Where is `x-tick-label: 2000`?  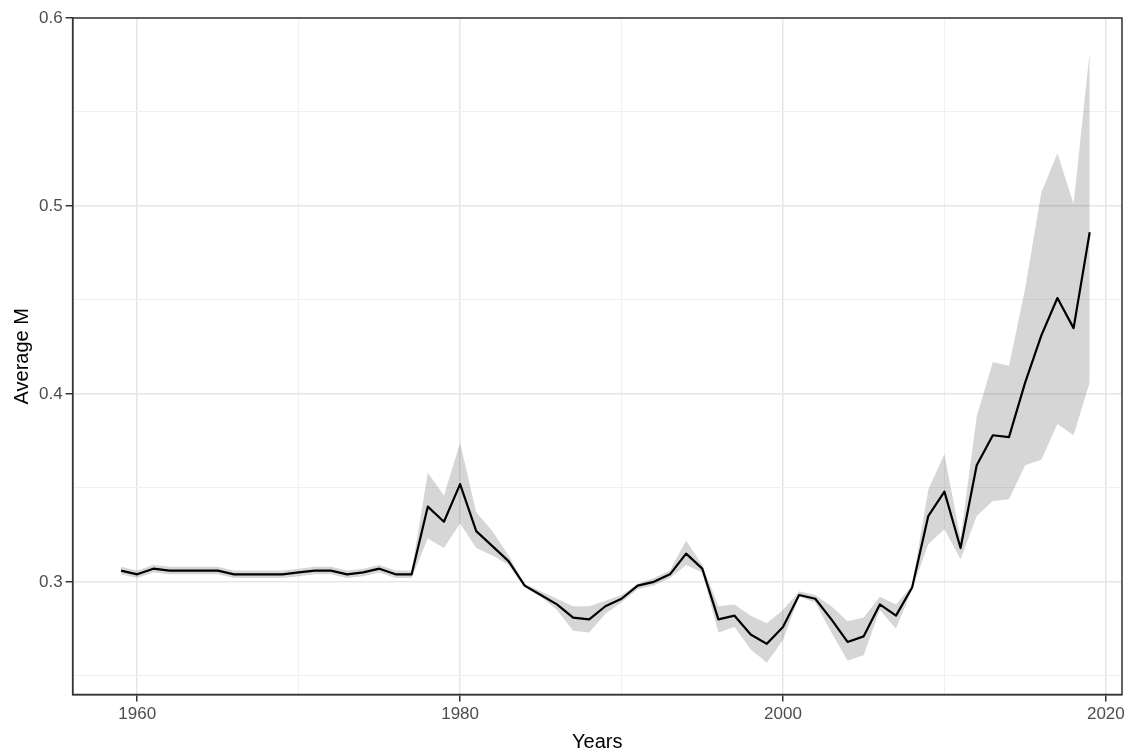
x-tick-label: 2000 is located at coordinates (783, 714).